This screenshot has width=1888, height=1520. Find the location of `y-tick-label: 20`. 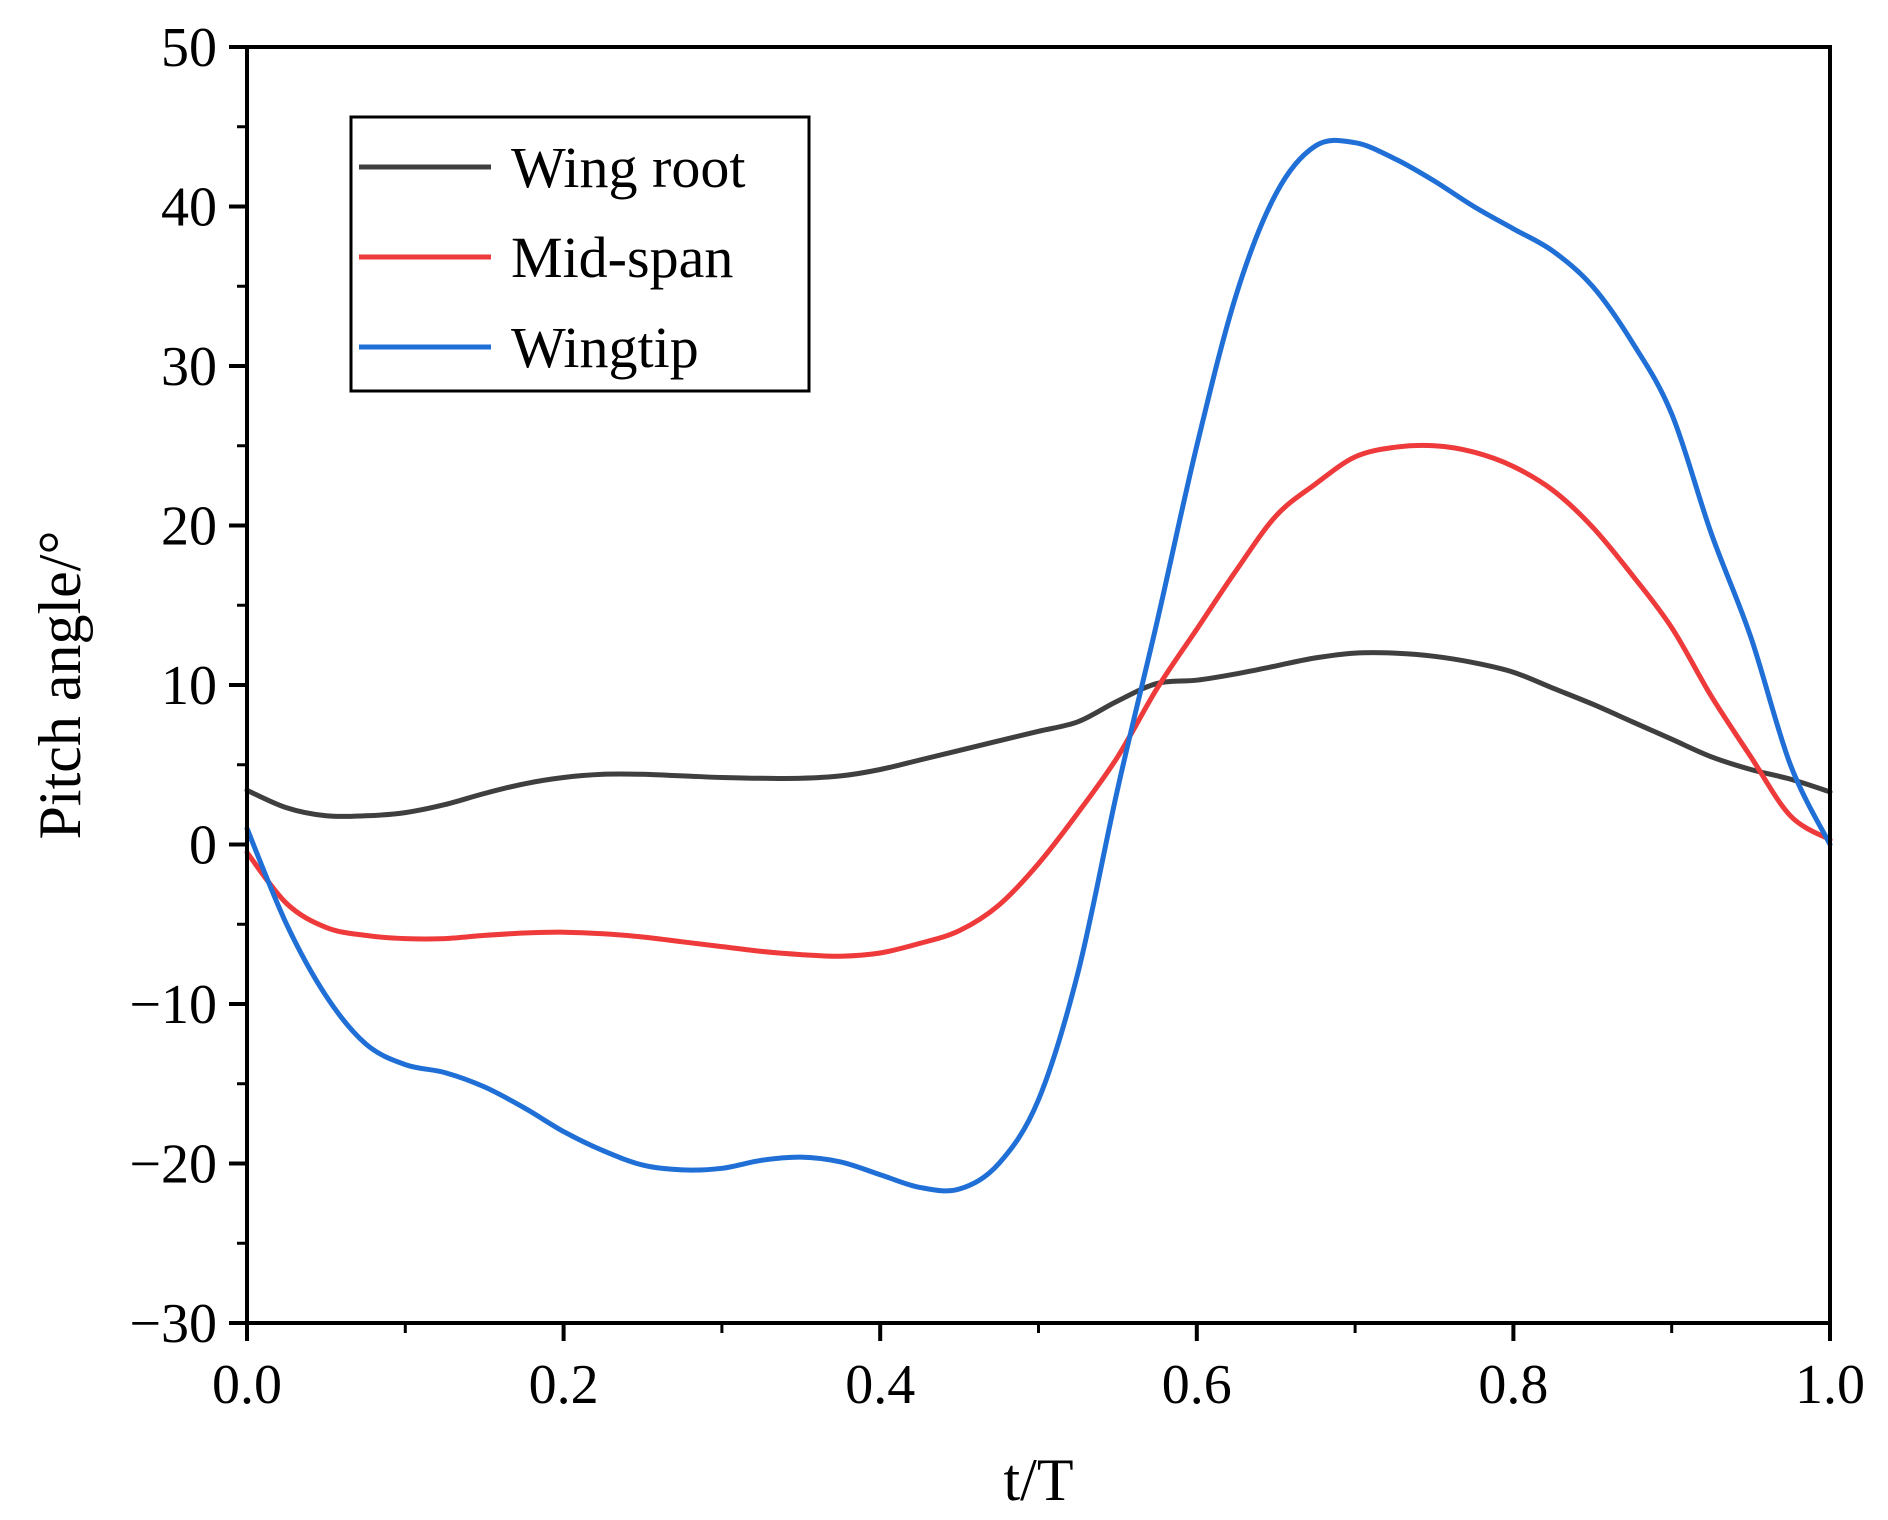

y-tick-label: 20 is located at coordinates (189, 527).